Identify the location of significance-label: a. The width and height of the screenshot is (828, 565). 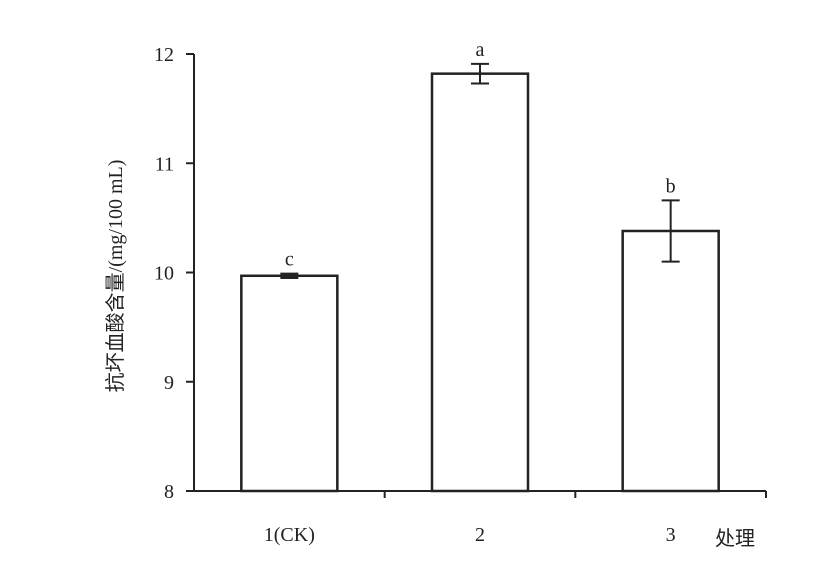
(480, 50).